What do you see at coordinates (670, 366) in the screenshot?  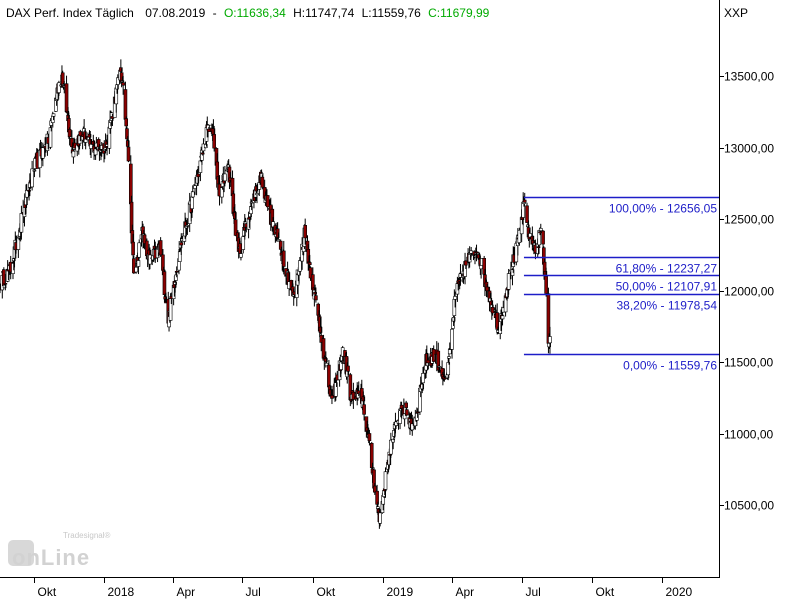 I see `fib-label: 0,00% - 11559,76` at bounding box center [670, 366].